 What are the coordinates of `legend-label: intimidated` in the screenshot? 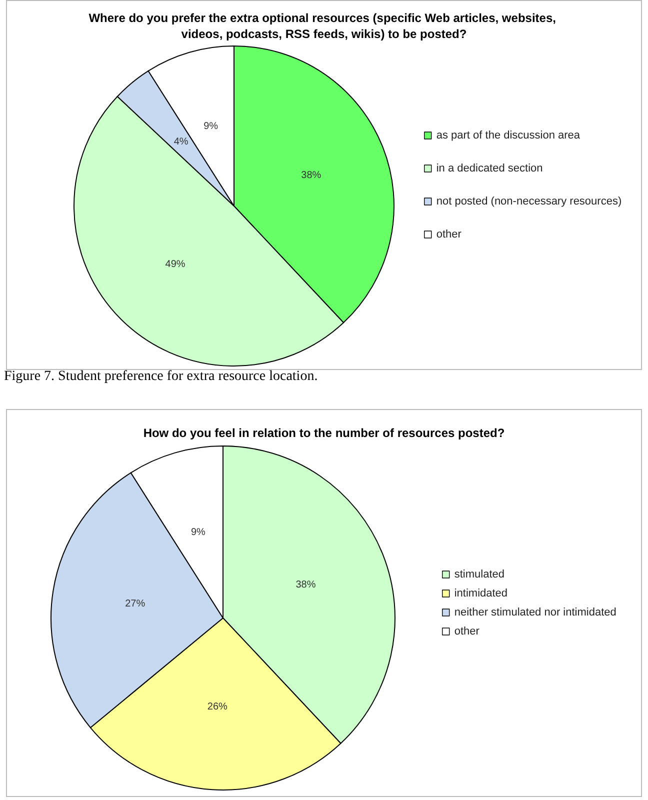 It's located at (481, 594).